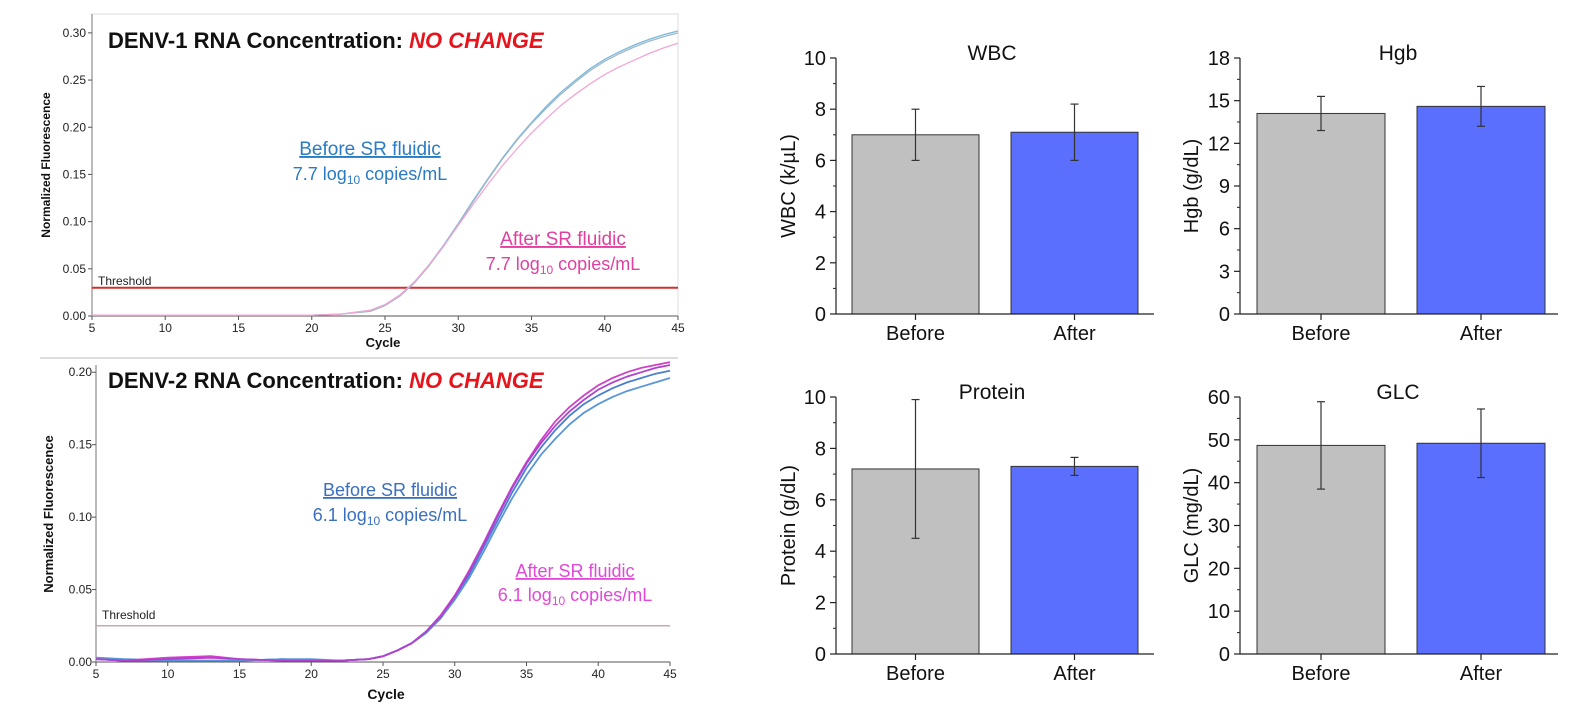 This screenshot has width=1594, height=715. Describe the element at coordinates (386, 694) in the screenshot. I see `denv2-x-axis-label: Cycle` at that location.